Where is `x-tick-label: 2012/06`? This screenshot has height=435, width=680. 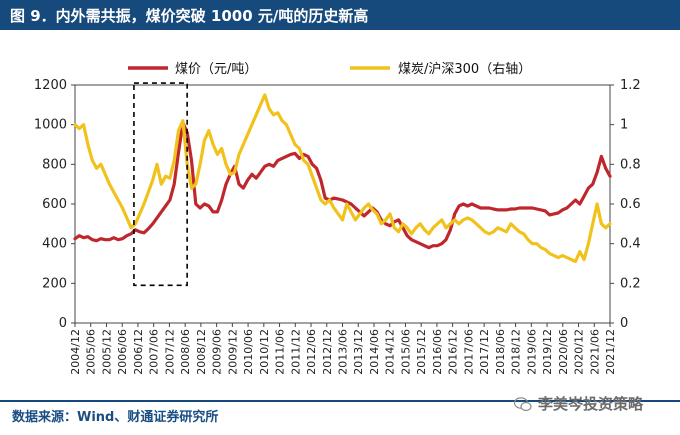 x-tick-label: 2012/06 is located at coordinates (311, 352).